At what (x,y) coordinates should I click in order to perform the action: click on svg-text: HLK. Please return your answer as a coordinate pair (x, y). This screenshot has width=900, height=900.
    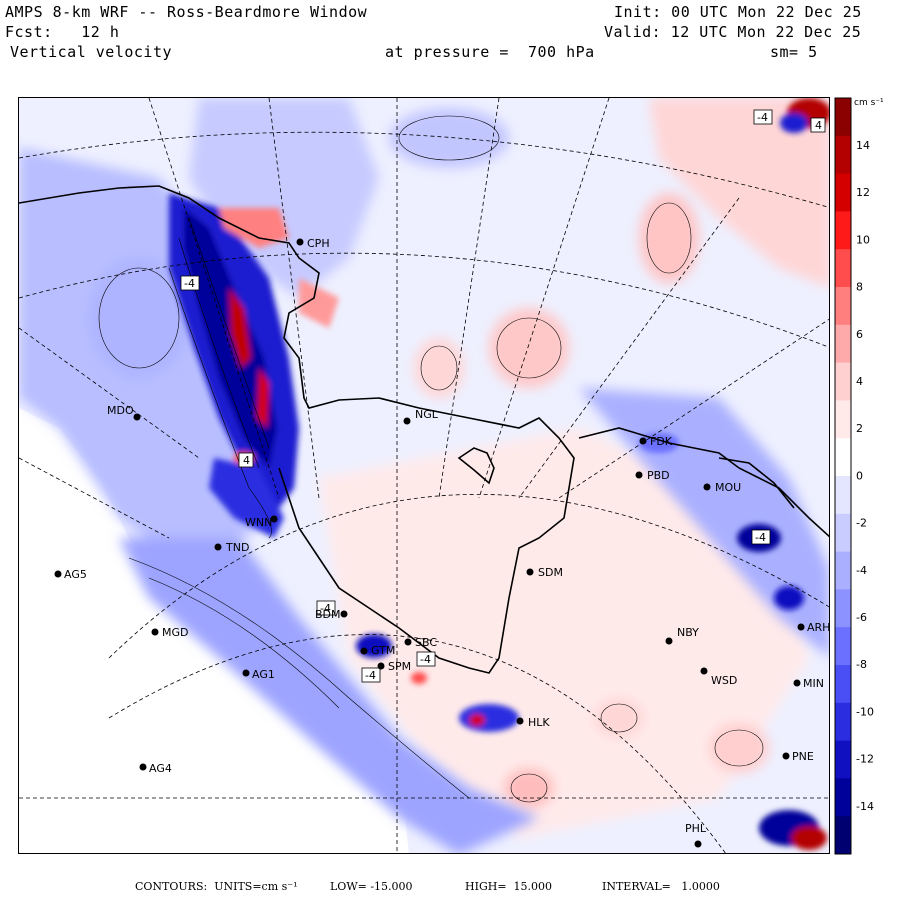
    Looking at the image, I should click on (539, 722).